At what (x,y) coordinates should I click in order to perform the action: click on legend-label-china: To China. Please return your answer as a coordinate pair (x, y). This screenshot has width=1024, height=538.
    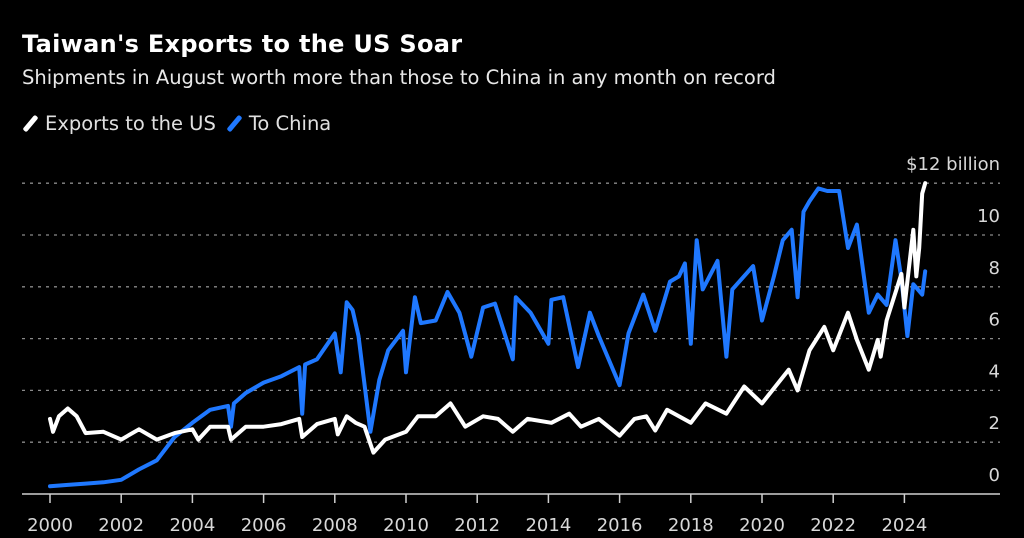
    Looking at the image, I should click on (290, 123).